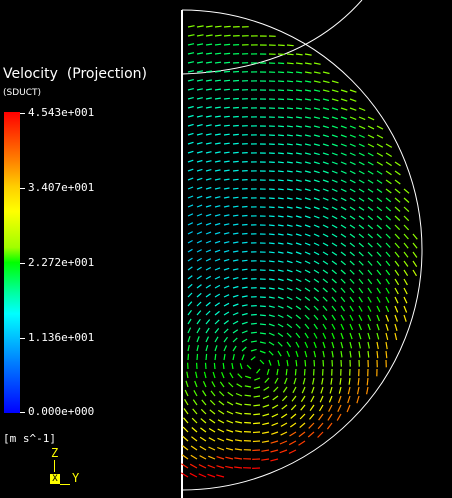  Describe the element at coordinates (65, 484) in the screenshot. I see `y-axis-line` at that location.